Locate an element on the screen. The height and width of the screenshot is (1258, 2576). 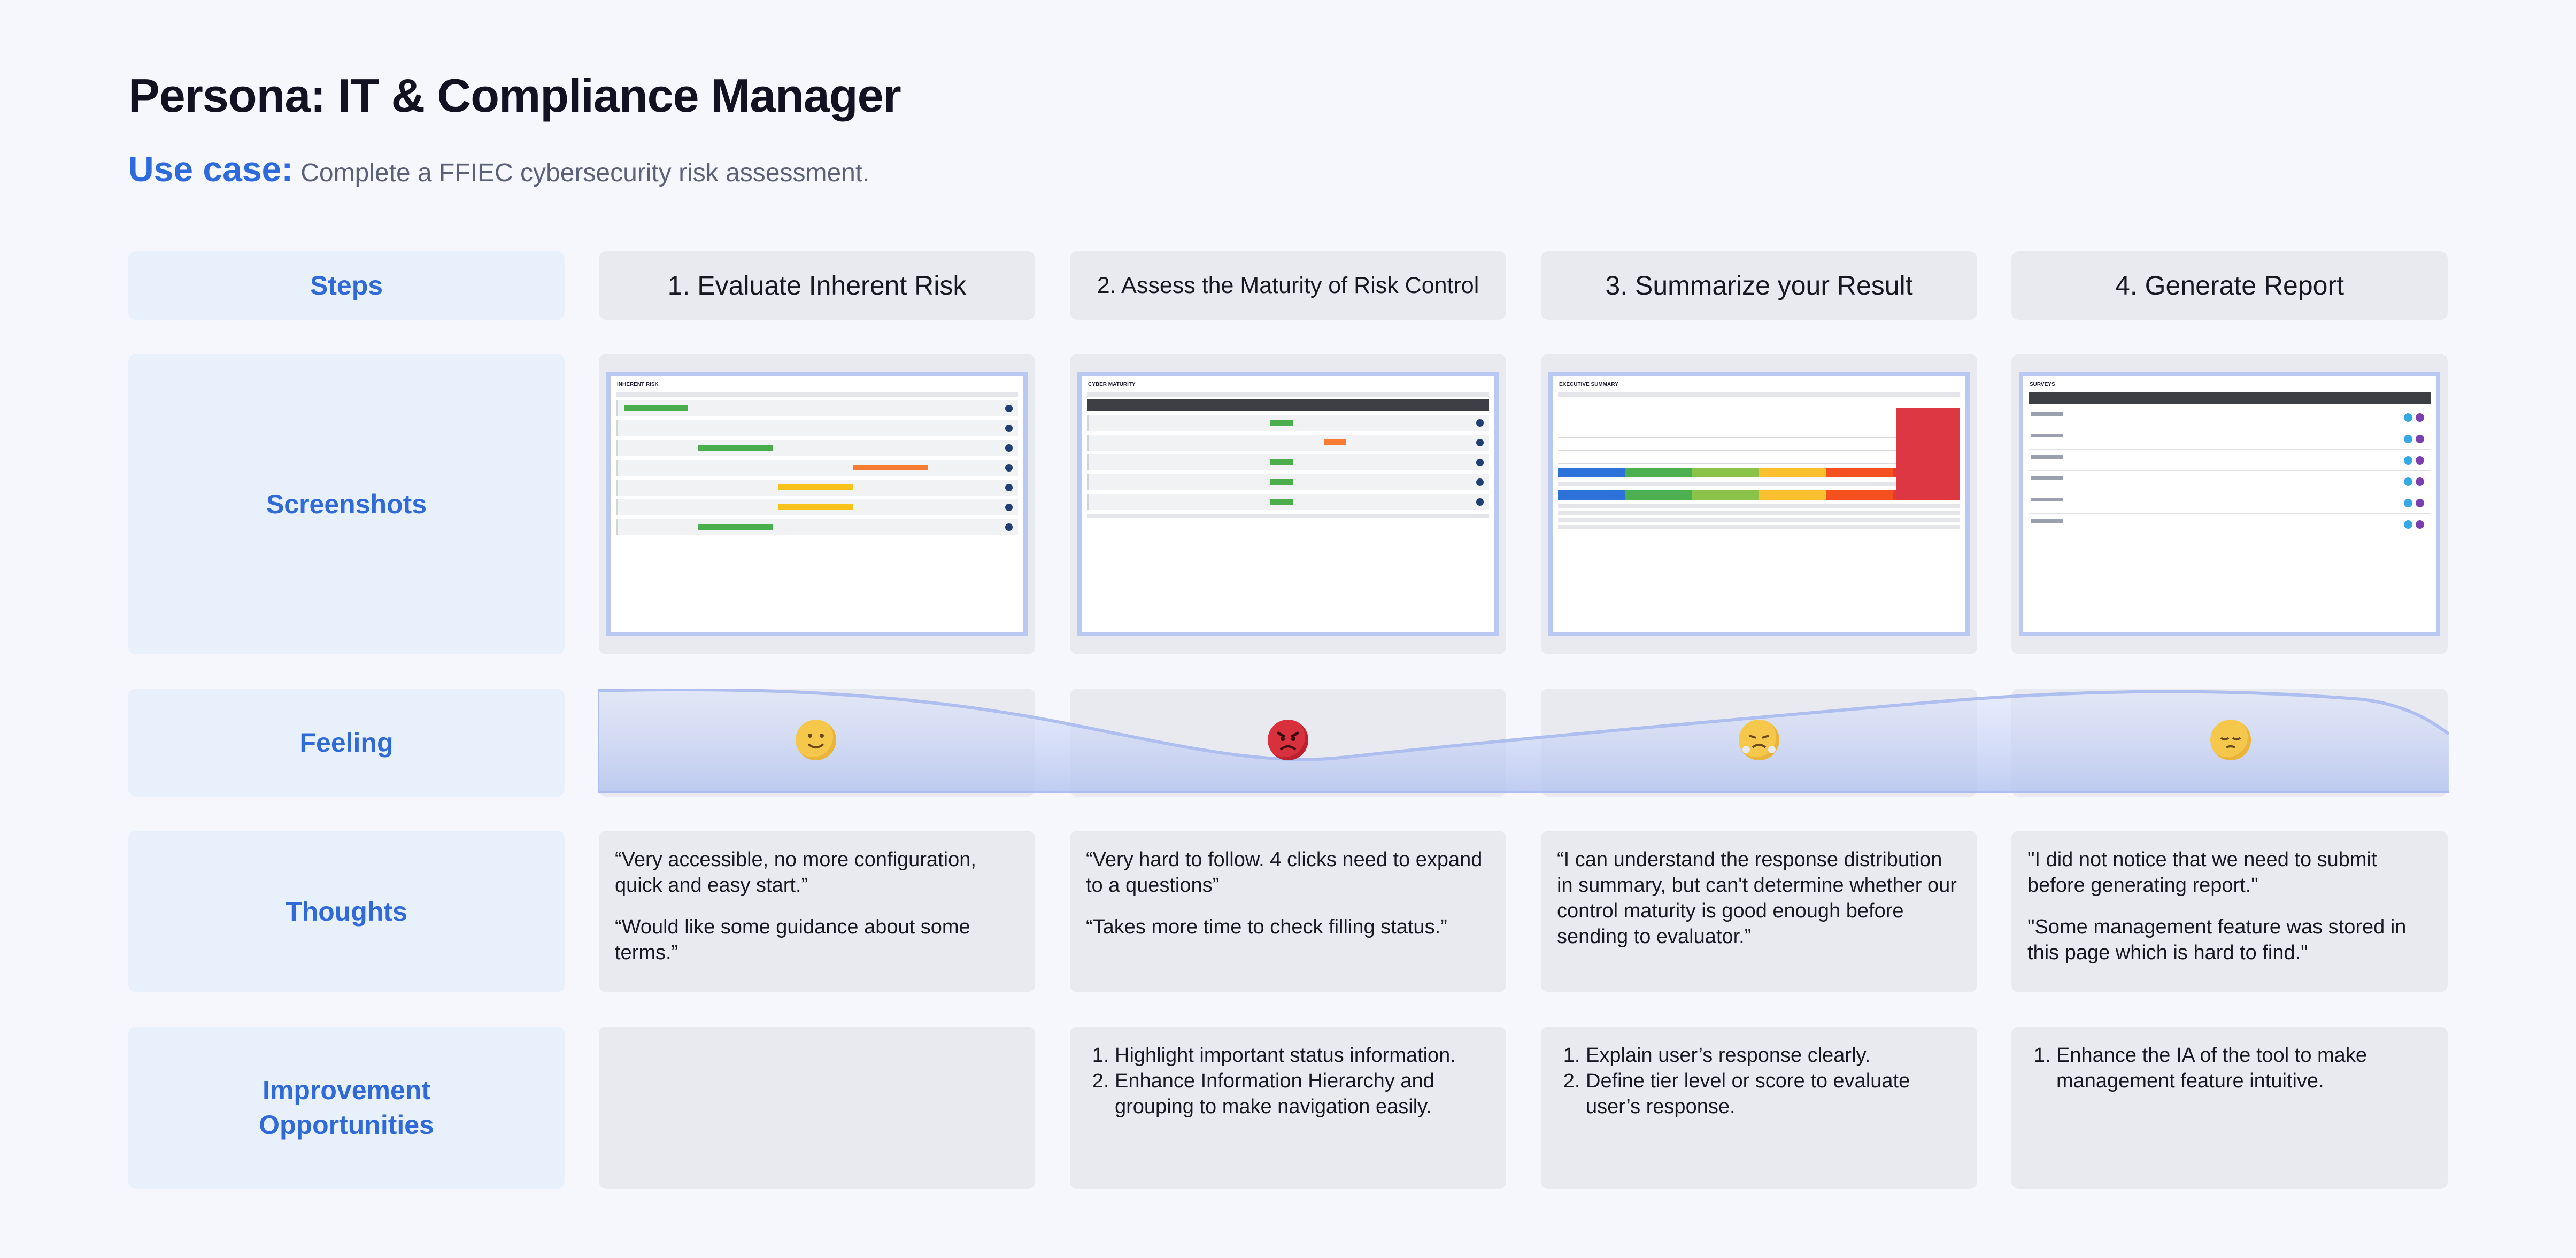
screenshot-header: INHERENT RISK is located at coordinates (638, 385).